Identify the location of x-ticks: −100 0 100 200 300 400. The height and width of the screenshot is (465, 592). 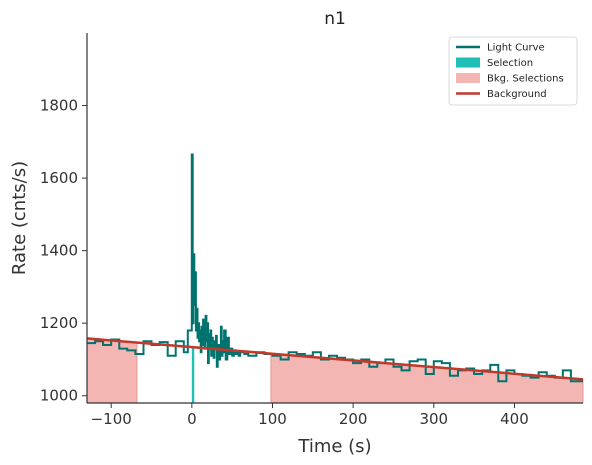
(310, 415).